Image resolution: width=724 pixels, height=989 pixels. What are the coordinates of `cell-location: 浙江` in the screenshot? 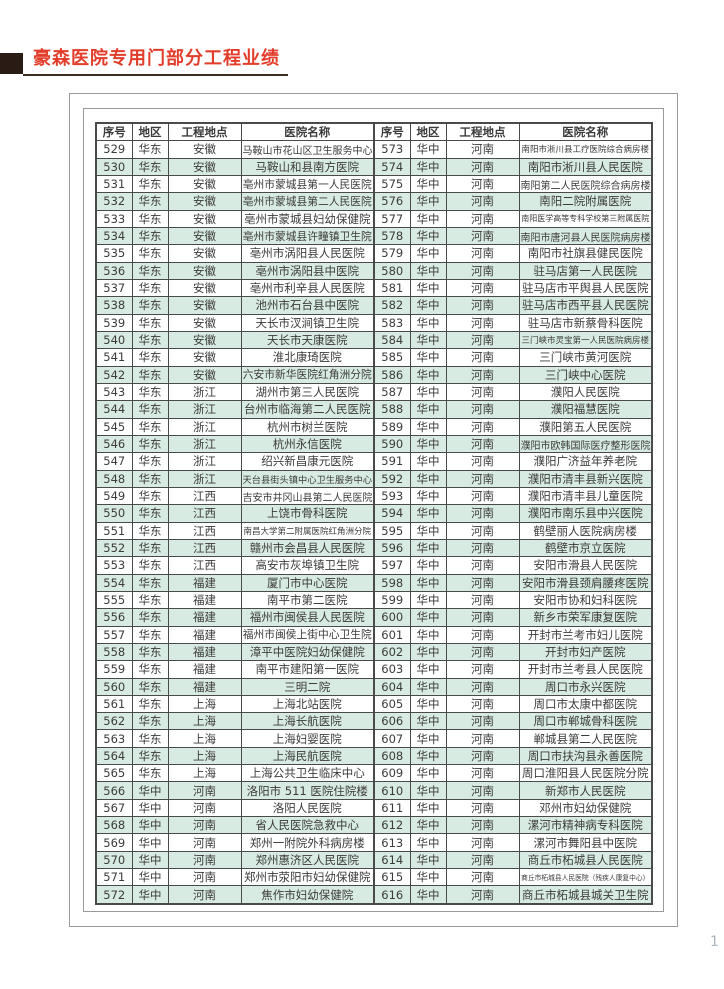 It's located at (204, 392).